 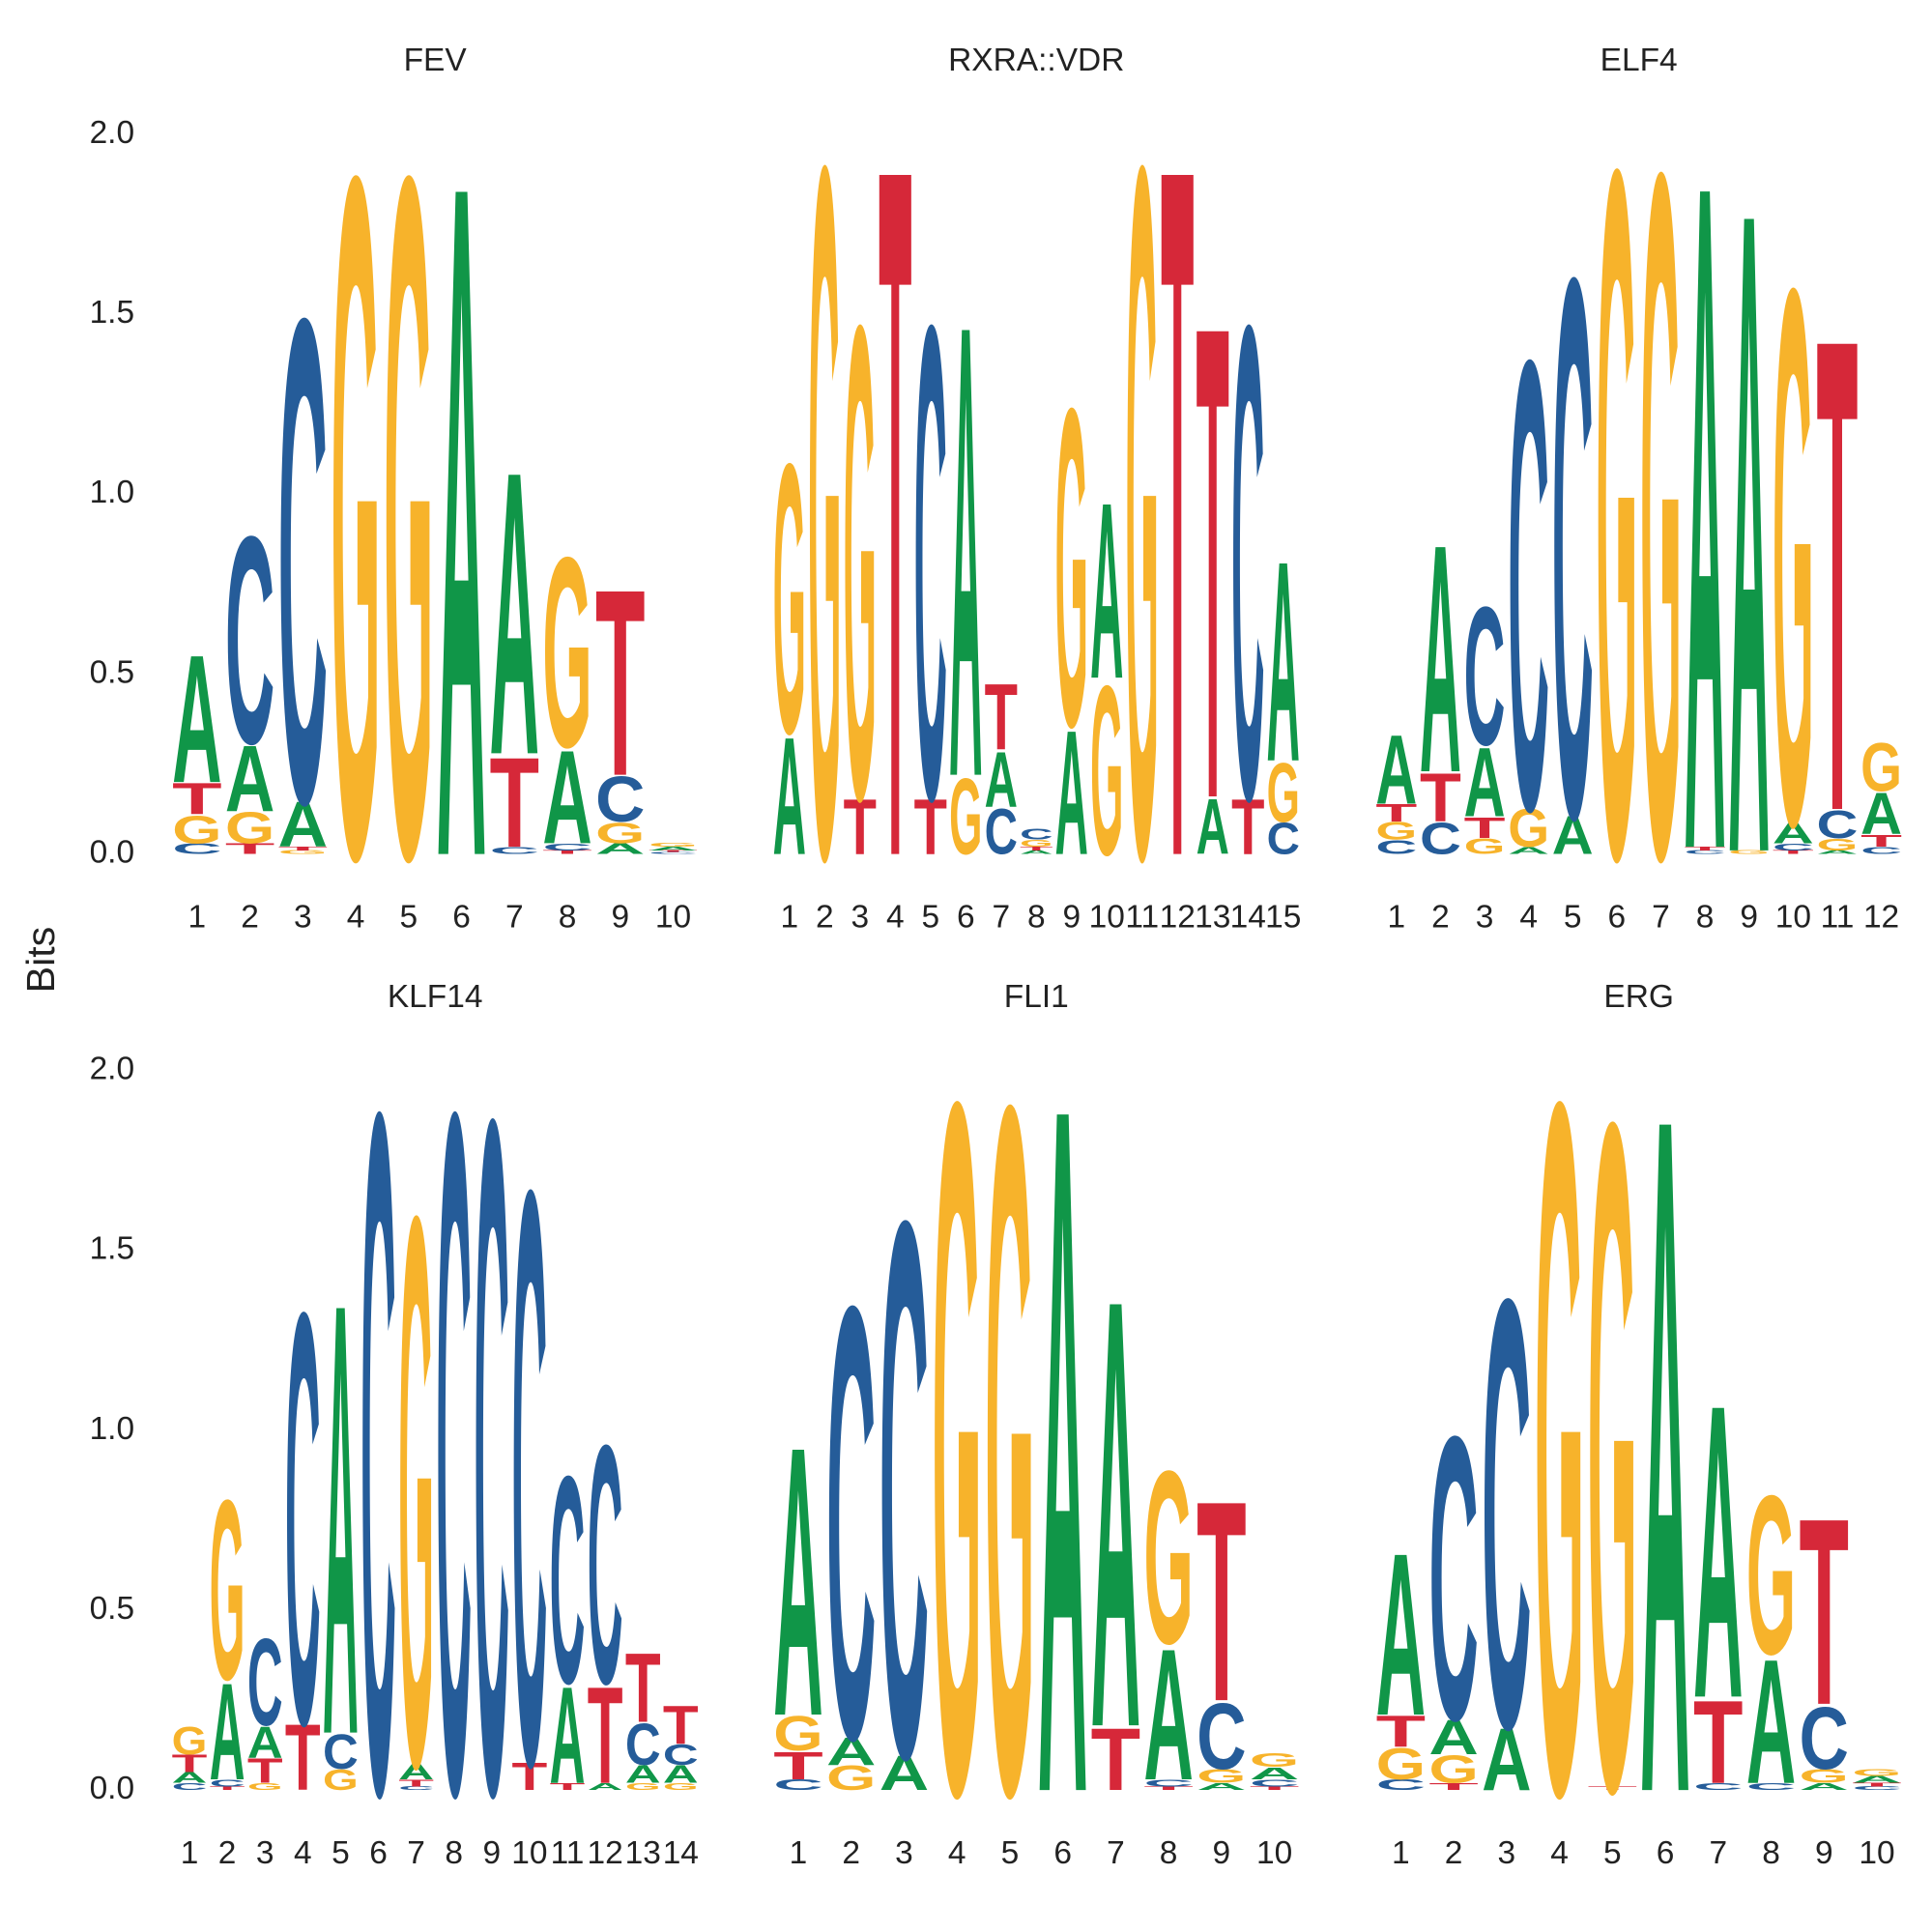 What do you see at coordinates (112, 672) in the screenshot?
I see `y-tick-label: 0.5` at bounding box center [112, 672].